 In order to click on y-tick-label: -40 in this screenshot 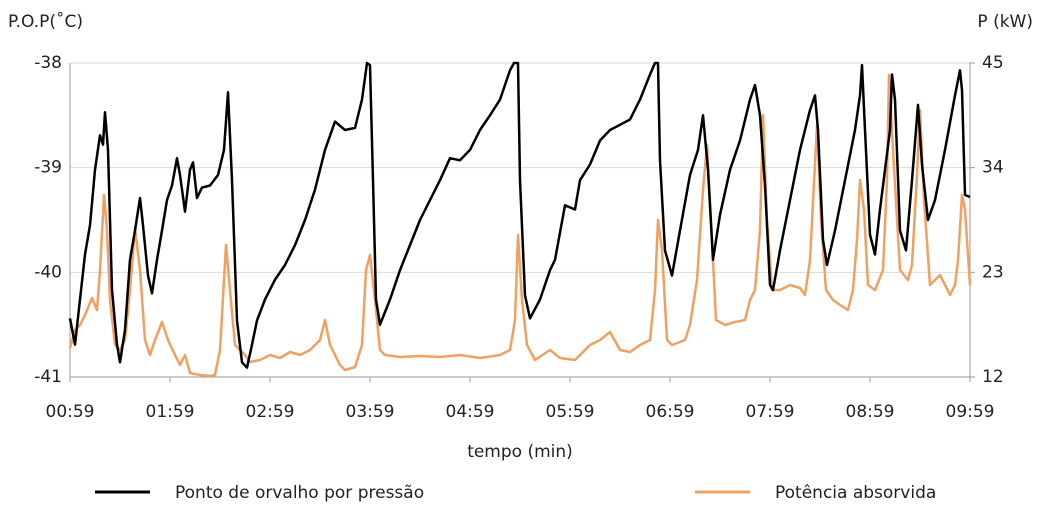, I will do `click(48, 272)`.